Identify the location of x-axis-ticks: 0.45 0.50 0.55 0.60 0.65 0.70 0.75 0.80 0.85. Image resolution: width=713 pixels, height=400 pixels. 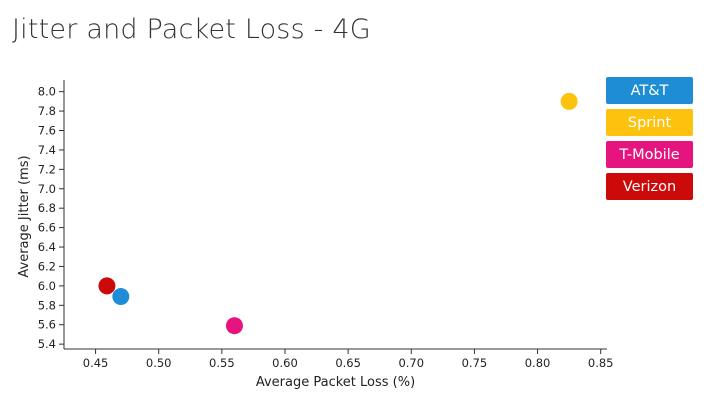
(348, 359).